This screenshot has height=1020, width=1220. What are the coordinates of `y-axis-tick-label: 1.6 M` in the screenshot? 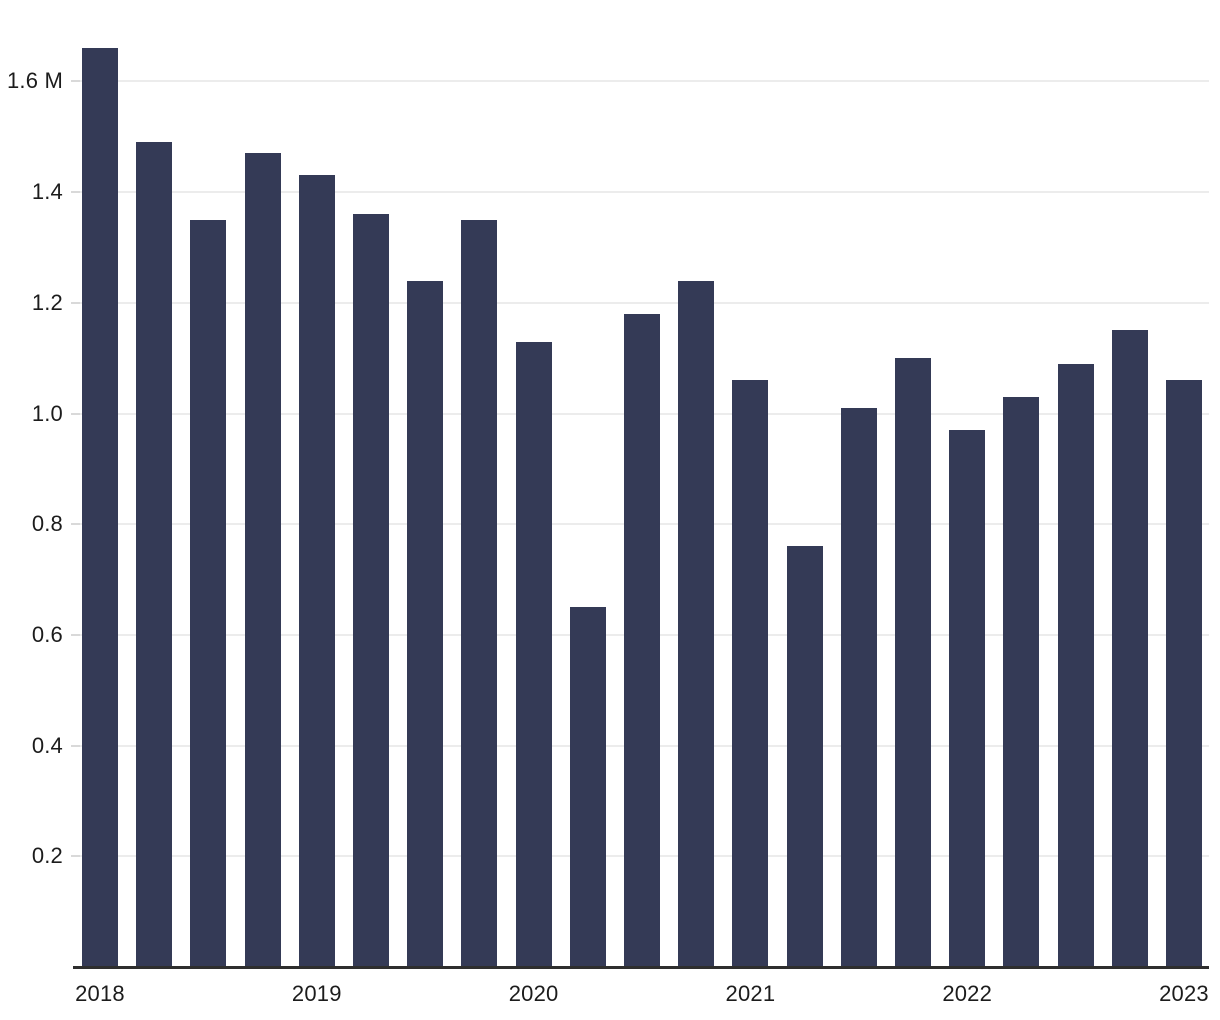 It's located at (34, 81).